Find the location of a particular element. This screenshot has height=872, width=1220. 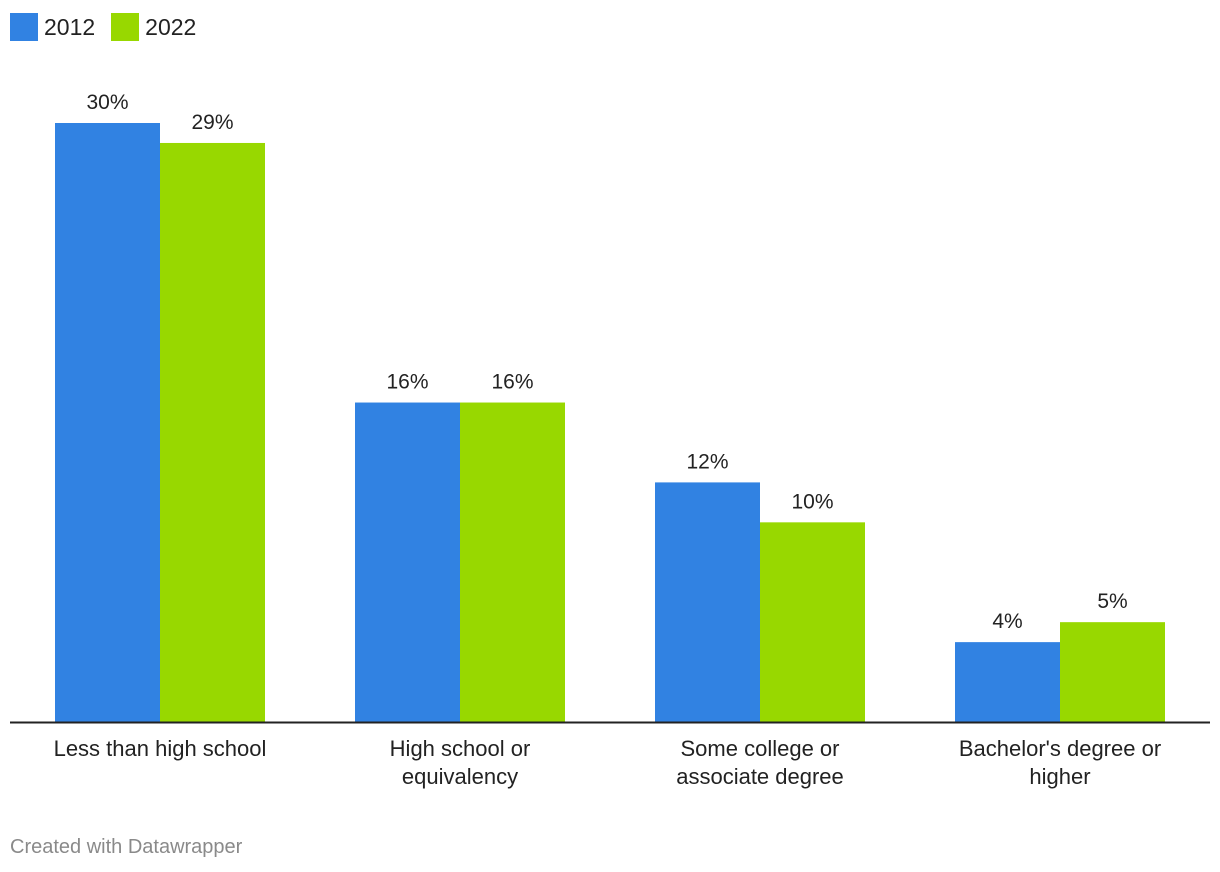

data-label: 10% is located at coordinates (812, 501).